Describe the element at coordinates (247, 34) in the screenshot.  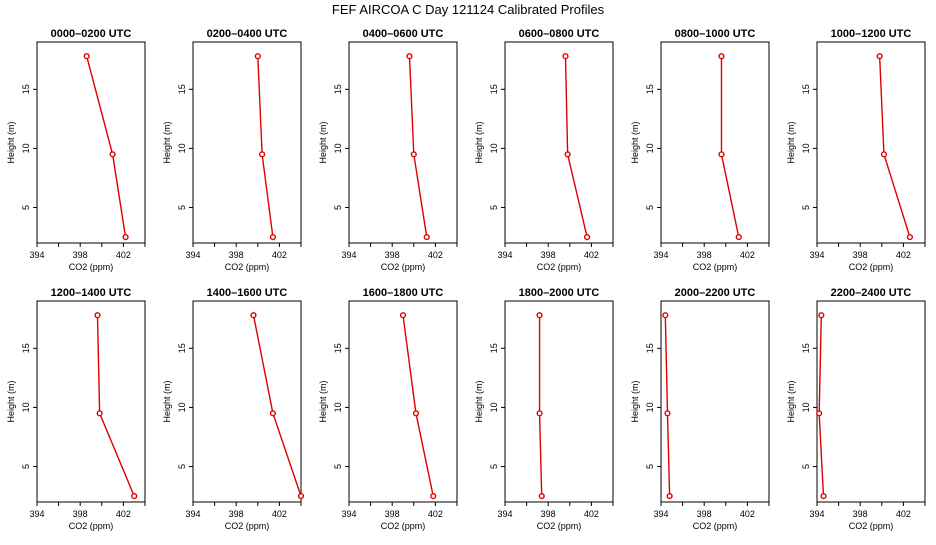
I see `panel-title: 0200–0400 UTC` at that location.